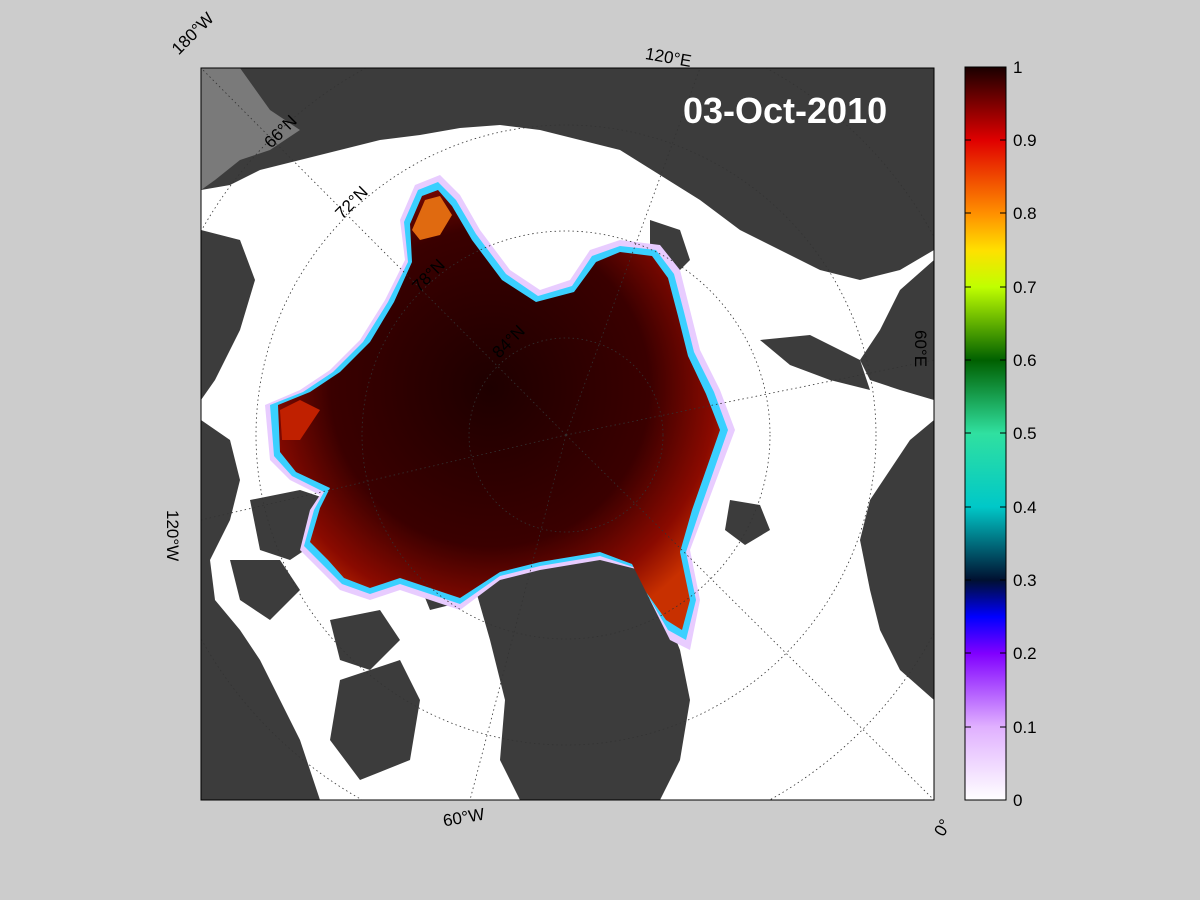  I want to click on colorbar-tick-0.9: 0.9, so click(1025, 140).